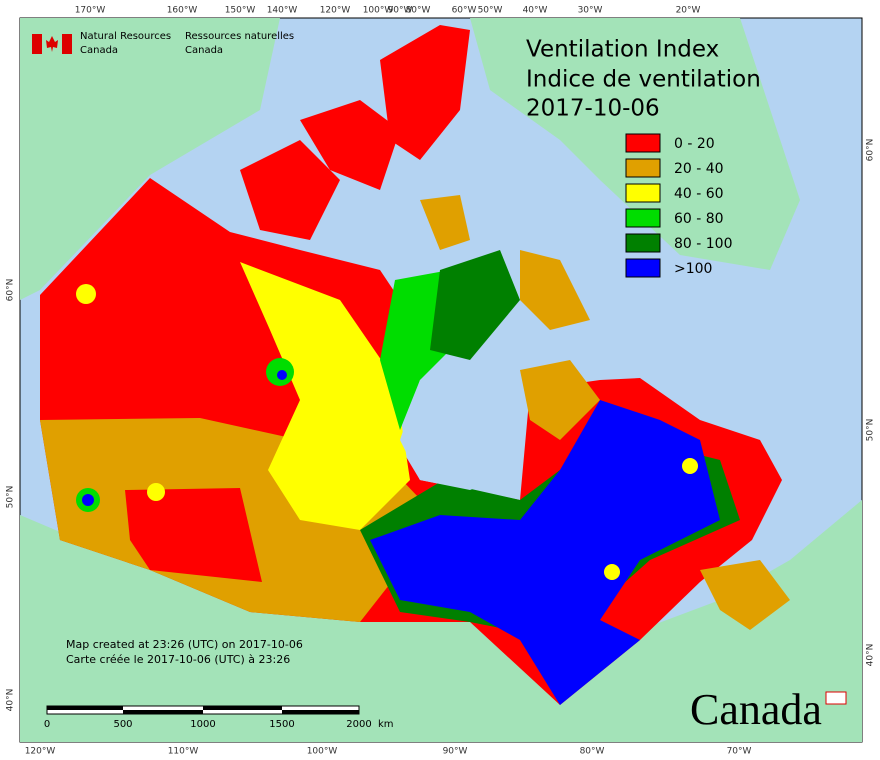  Describe the element at coordinates (47, 724) in the screenshot. I see `scale-label: 0` at that location.